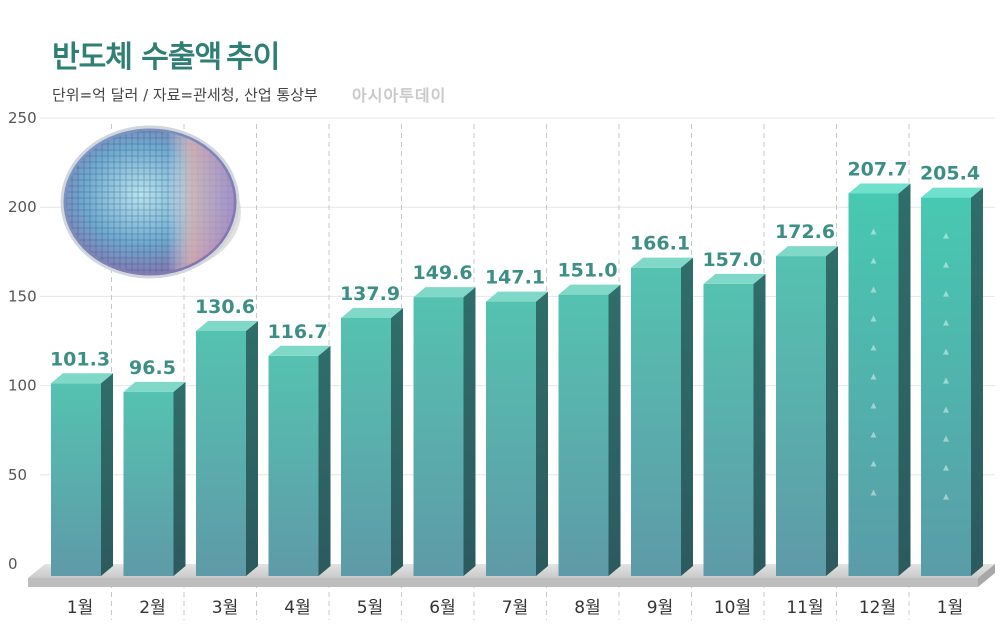  Describe the element at coordinates (732, 608) in the screenshot. I see `x-tick-label: 10월` at that location.